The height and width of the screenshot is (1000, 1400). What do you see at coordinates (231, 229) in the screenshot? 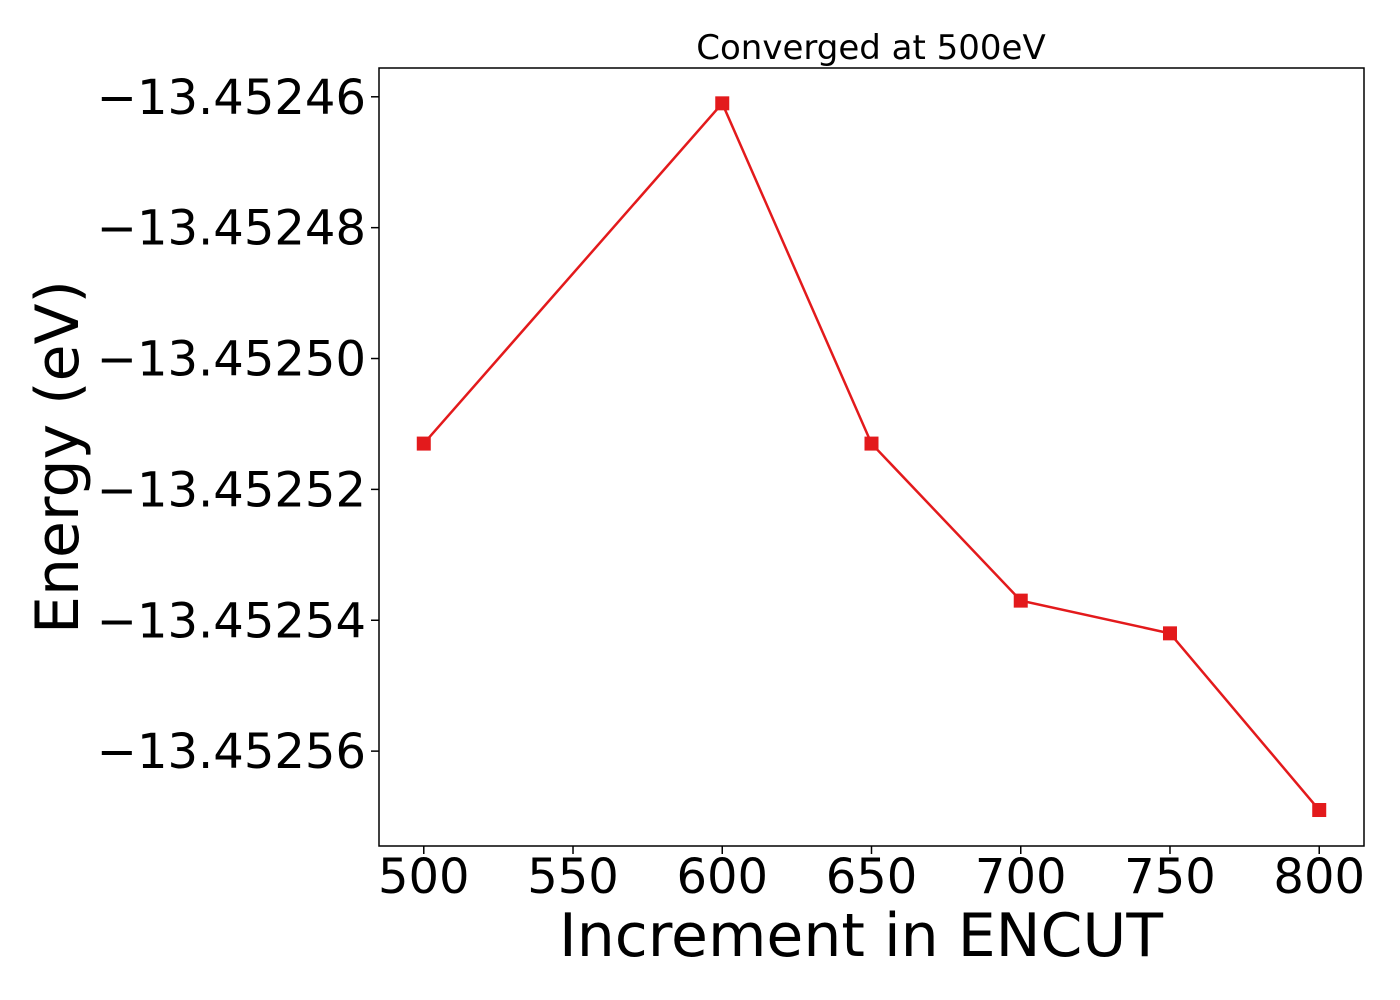
I see `y-tick-label: −13.45248` at bounding box center [231, 229].